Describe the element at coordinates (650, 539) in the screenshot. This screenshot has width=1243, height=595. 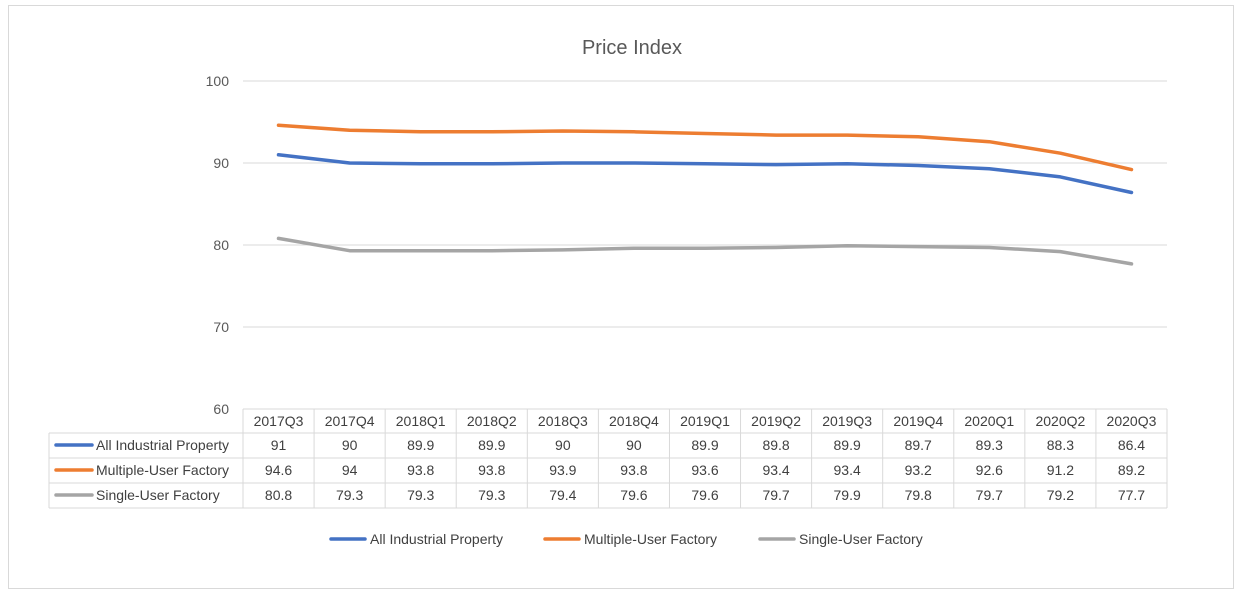
I see `legend-entry: Multiple-User Factory` at that location.